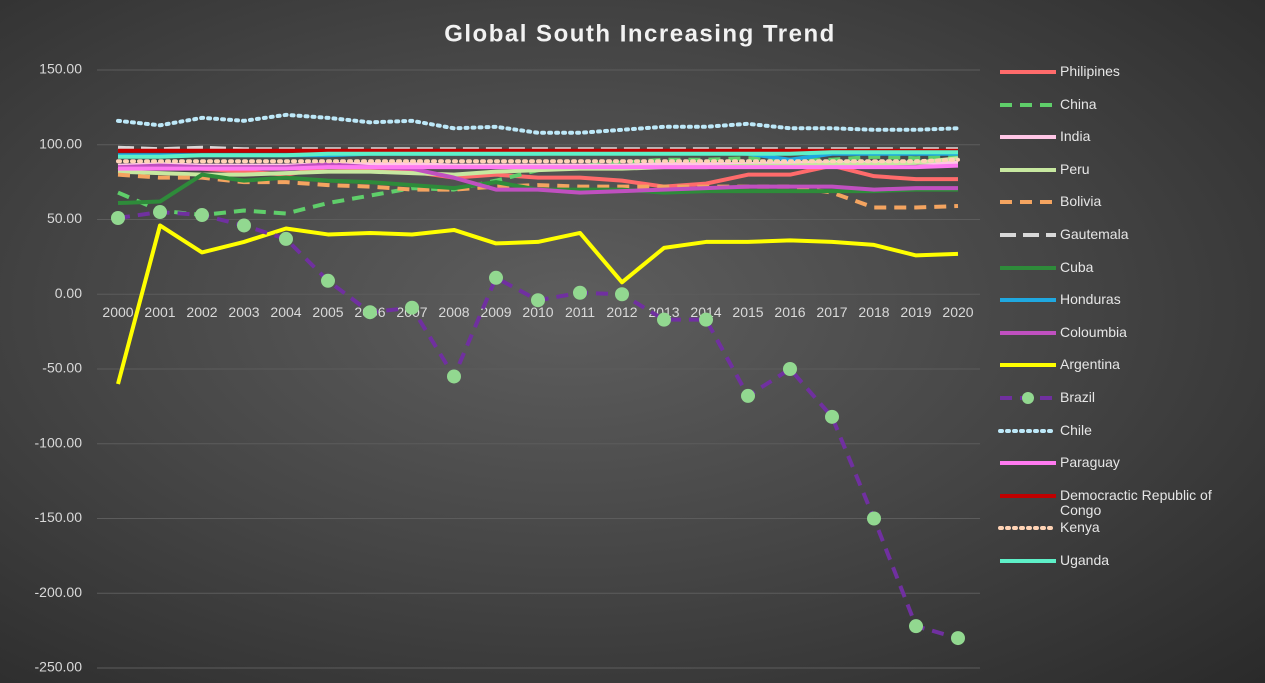 This screenshot has width=1265, height=683. What do you see at coordinates (59, 667) in the screenshot?
I see `y-tick-label: -250.00` at bounding box center [59, 667].